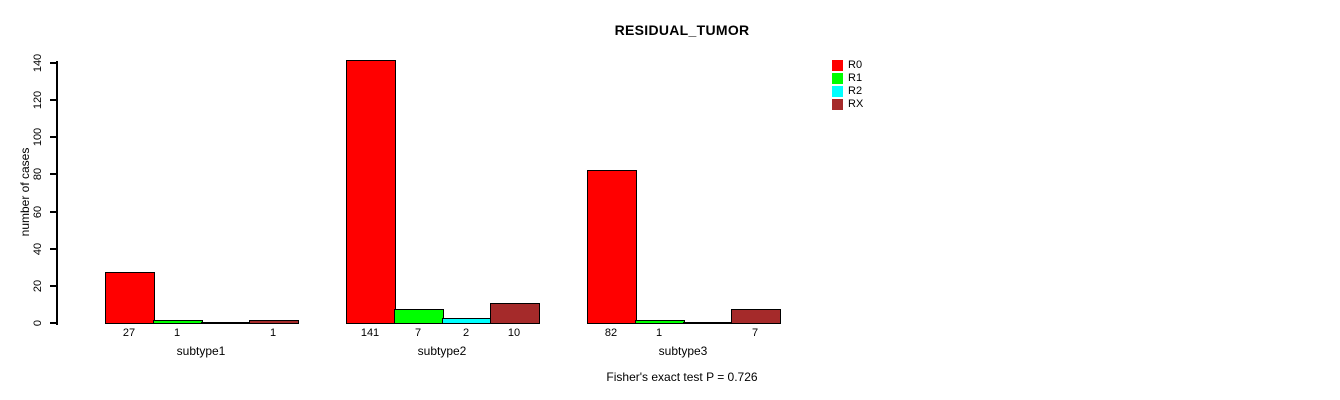 The height and width of the screenshot is (400, 1340). I want to click on legend-swatch-R0, so click(837, 65).